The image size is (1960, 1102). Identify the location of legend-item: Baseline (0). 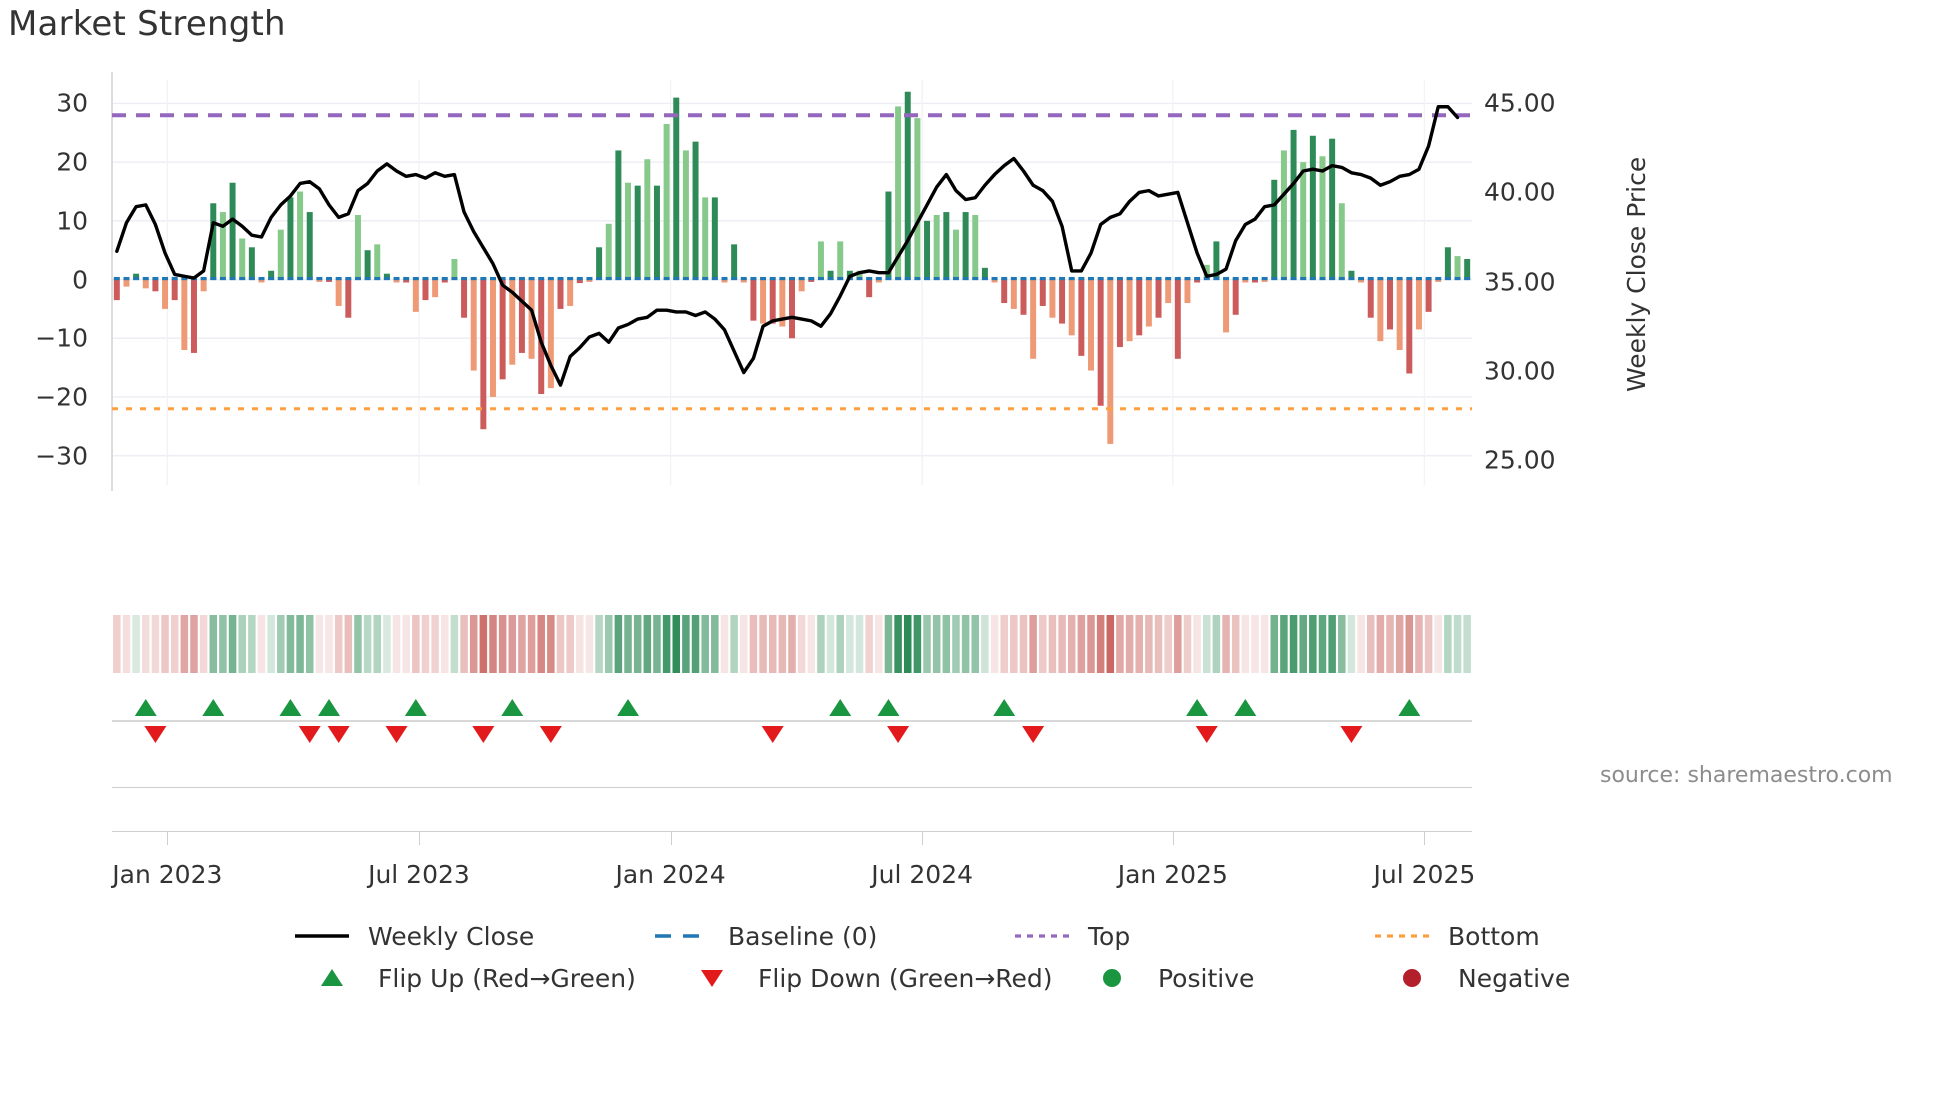
(830, 936).